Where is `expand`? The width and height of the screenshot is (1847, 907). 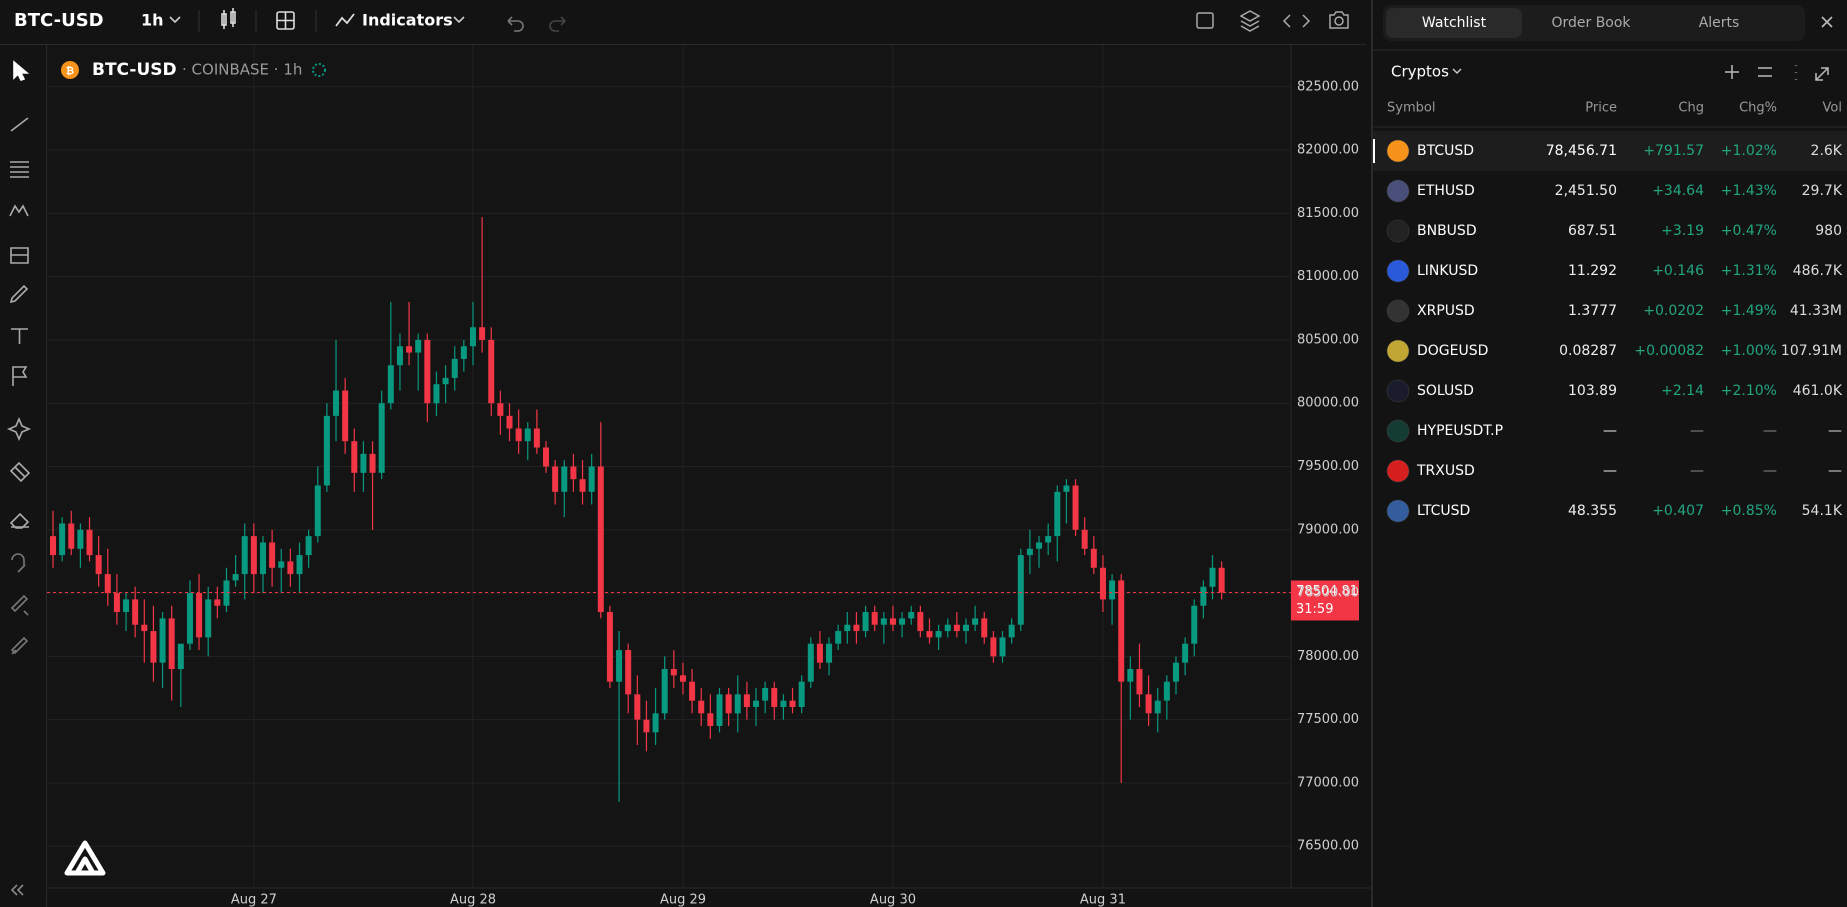 expand is located at coordinates (1822, 74).